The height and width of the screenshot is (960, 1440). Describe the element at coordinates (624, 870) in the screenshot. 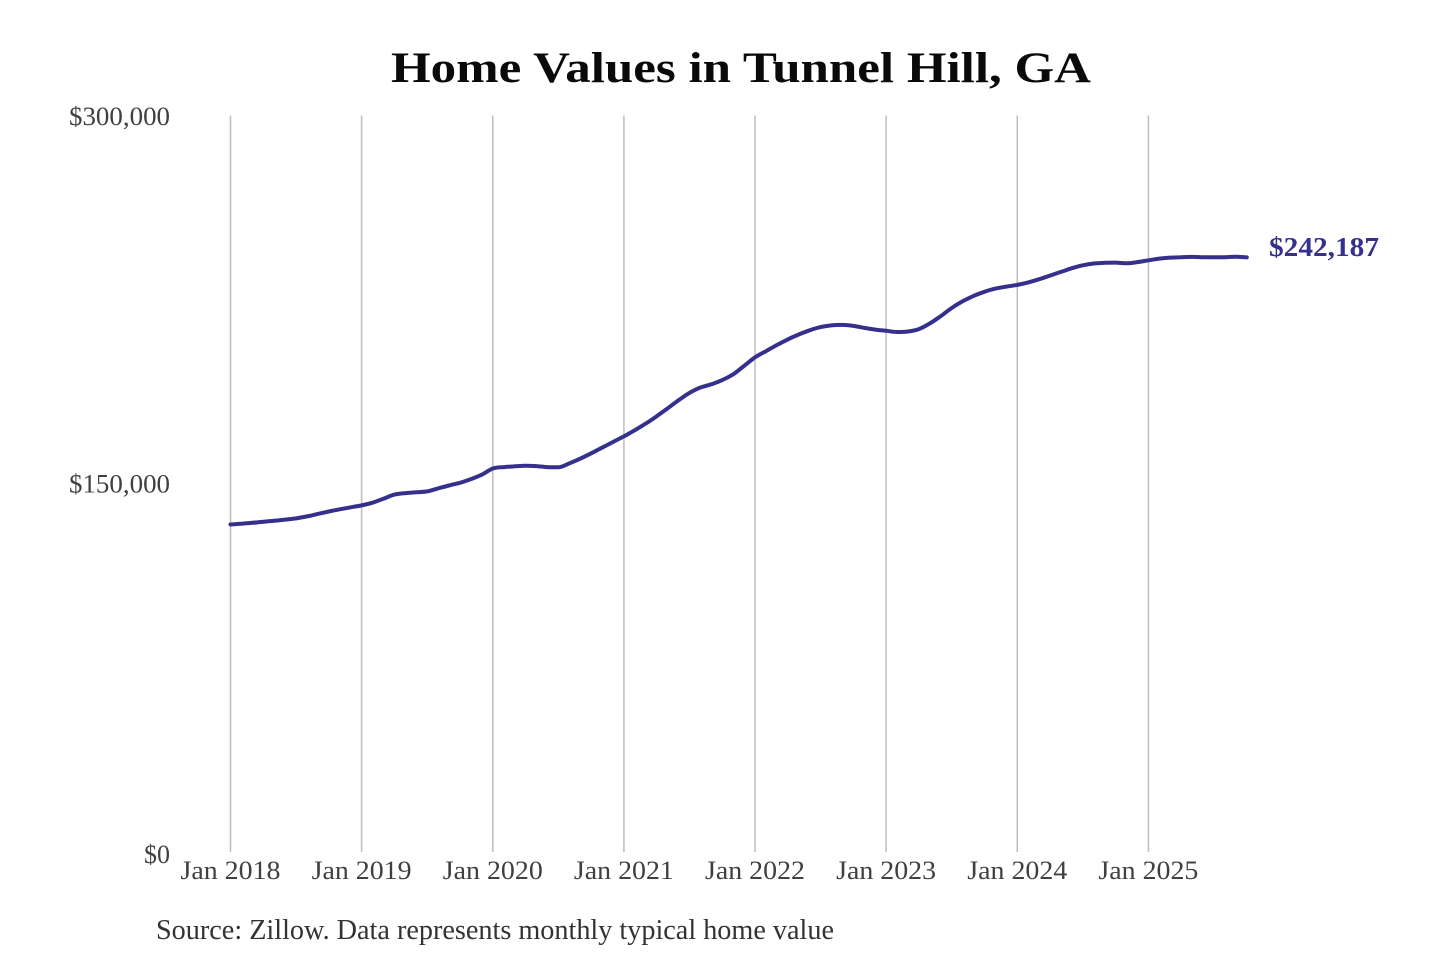

I see `svg-text: Jan 2021` at that location.